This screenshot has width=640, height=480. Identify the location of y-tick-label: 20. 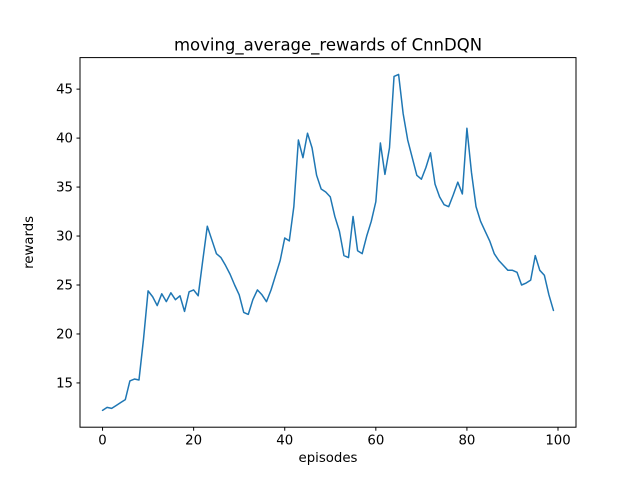
(64, 335).